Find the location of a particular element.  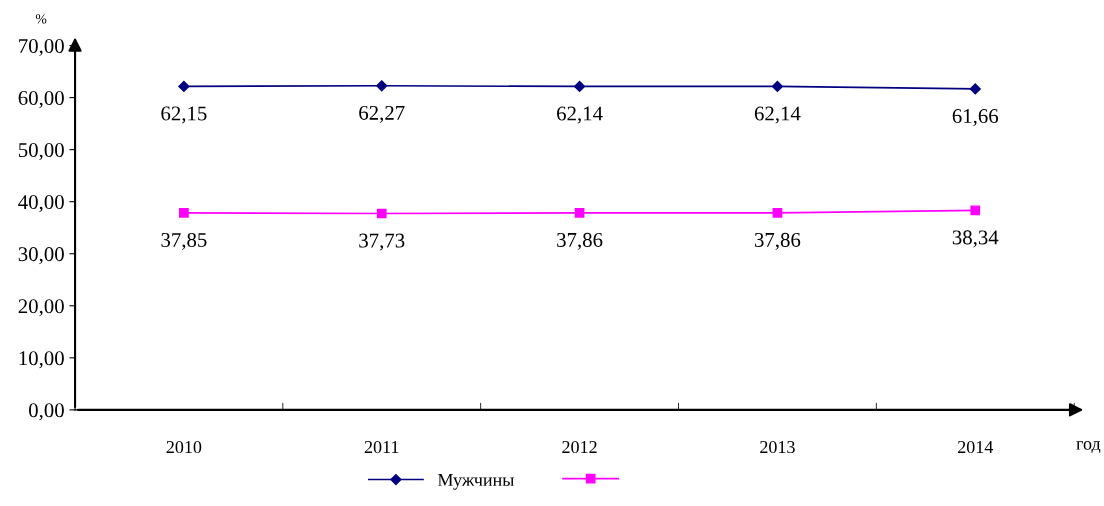

x-tick-label: 2012 is located at coordinates (579, 447).